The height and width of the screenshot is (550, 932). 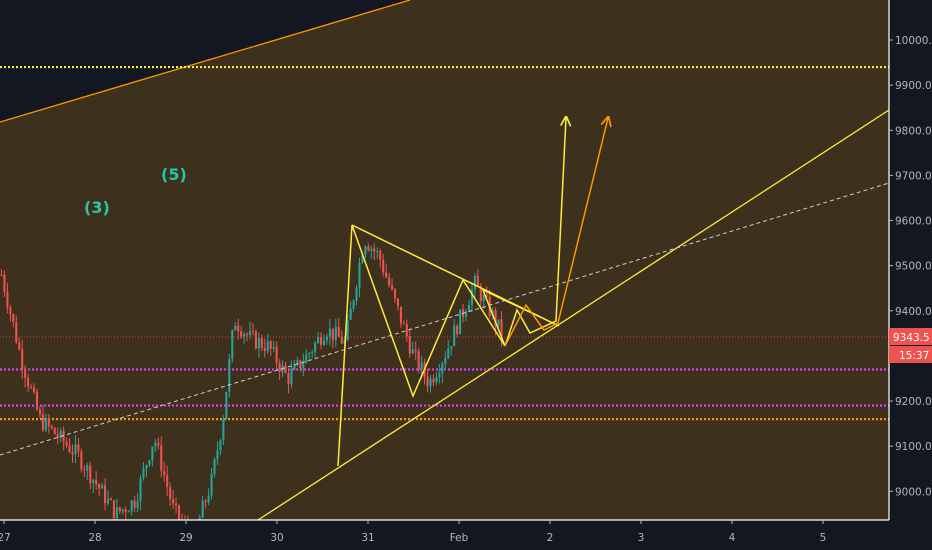 What do you see at coordinates (913, 267) in the screenshot?
I see `y-tick-label: 9500.0` at bounding box center [913, 267].